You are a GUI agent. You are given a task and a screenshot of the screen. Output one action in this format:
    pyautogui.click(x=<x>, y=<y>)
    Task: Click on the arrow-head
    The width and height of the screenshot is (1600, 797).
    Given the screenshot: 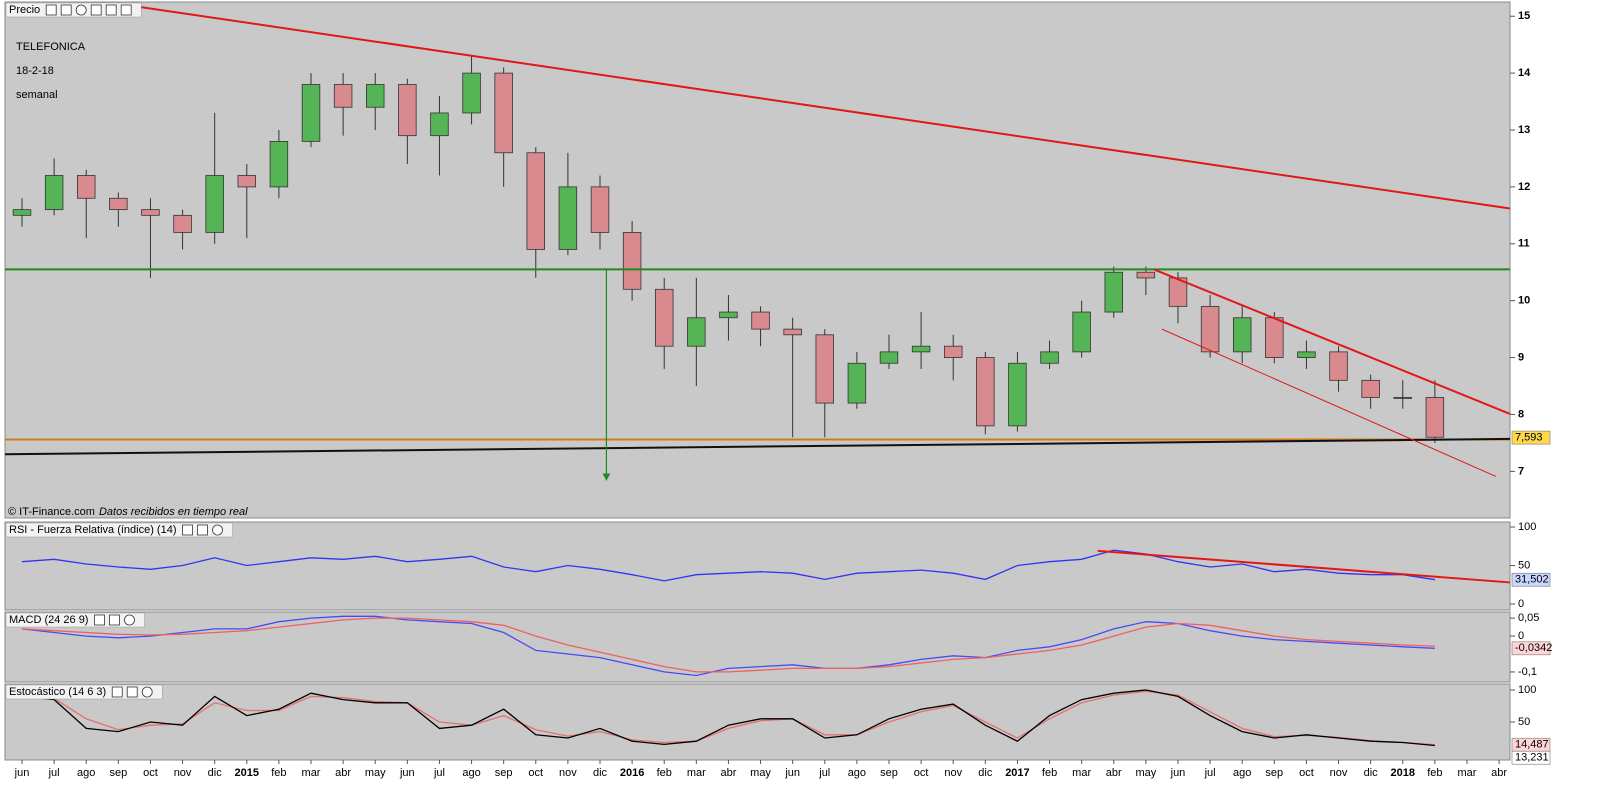 What is the action you would take?
    pyautogui.click(x=606, y=477)
    